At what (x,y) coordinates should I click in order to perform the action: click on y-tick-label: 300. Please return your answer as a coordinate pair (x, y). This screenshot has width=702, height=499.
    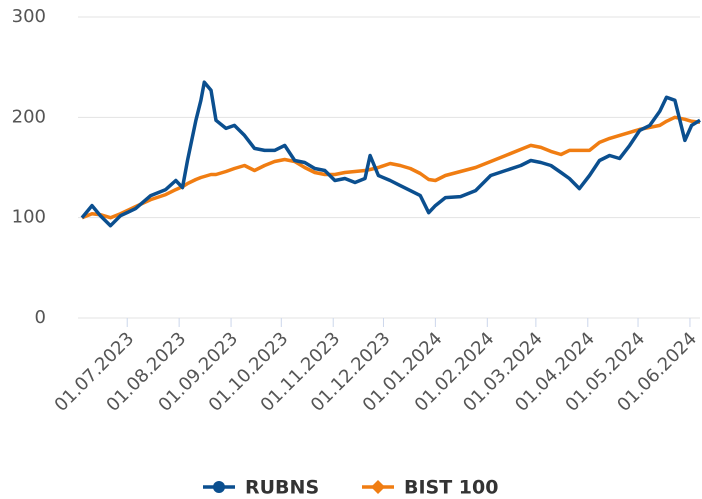
    Looking at the image, I should click on (29, 16).